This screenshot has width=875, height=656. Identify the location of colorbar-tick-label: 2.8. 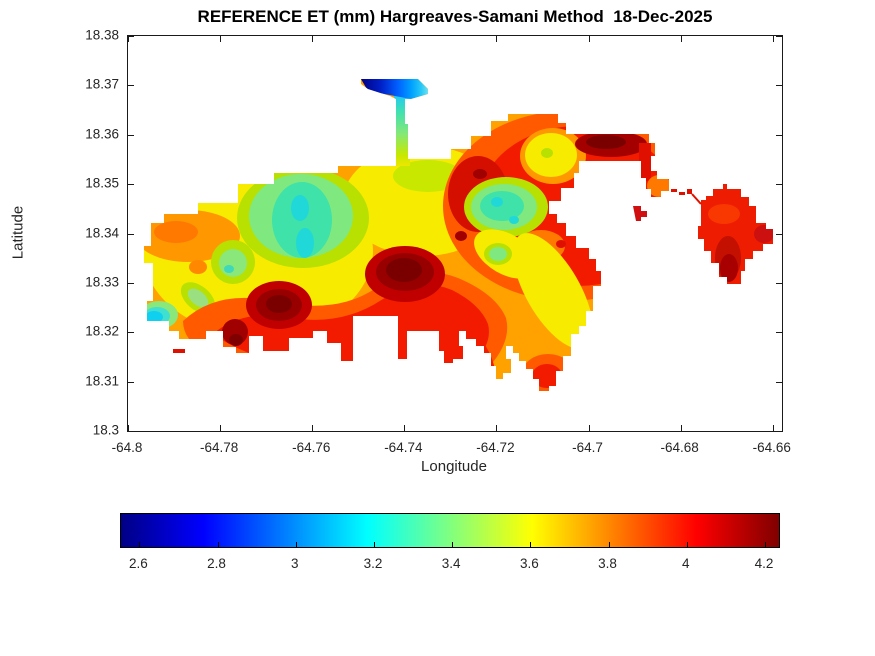
(216, 563).